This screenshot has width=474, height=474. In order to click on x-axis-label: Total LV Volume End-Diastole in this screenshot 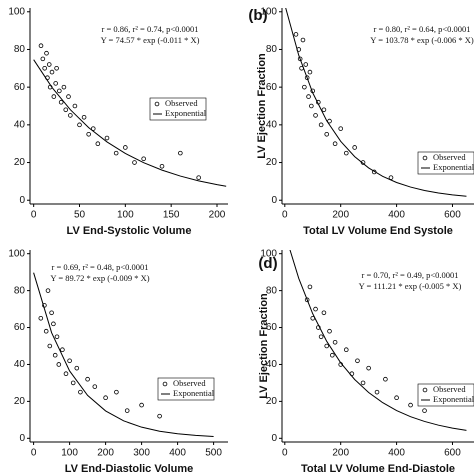, I will do `click(378, 468)`.